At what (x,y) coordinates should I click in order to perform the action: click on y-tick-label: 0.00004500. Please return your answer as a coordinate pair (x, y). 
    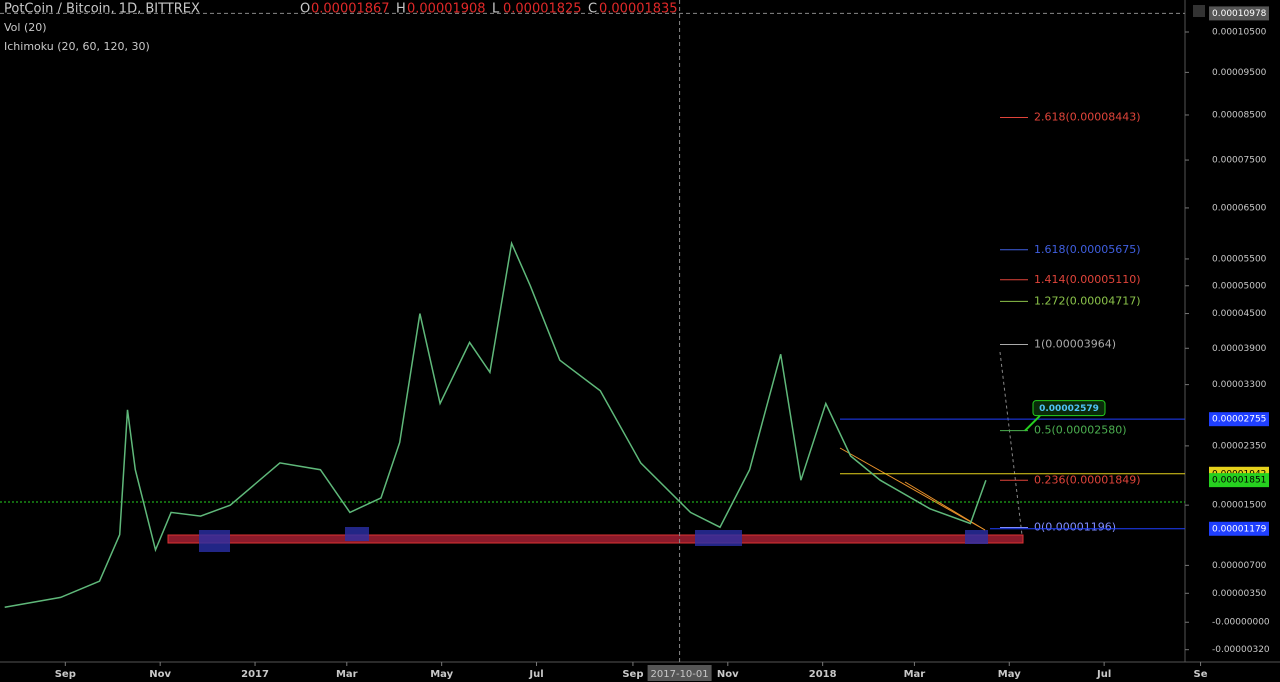
    Looking at the image, I should click on (1239, 314).